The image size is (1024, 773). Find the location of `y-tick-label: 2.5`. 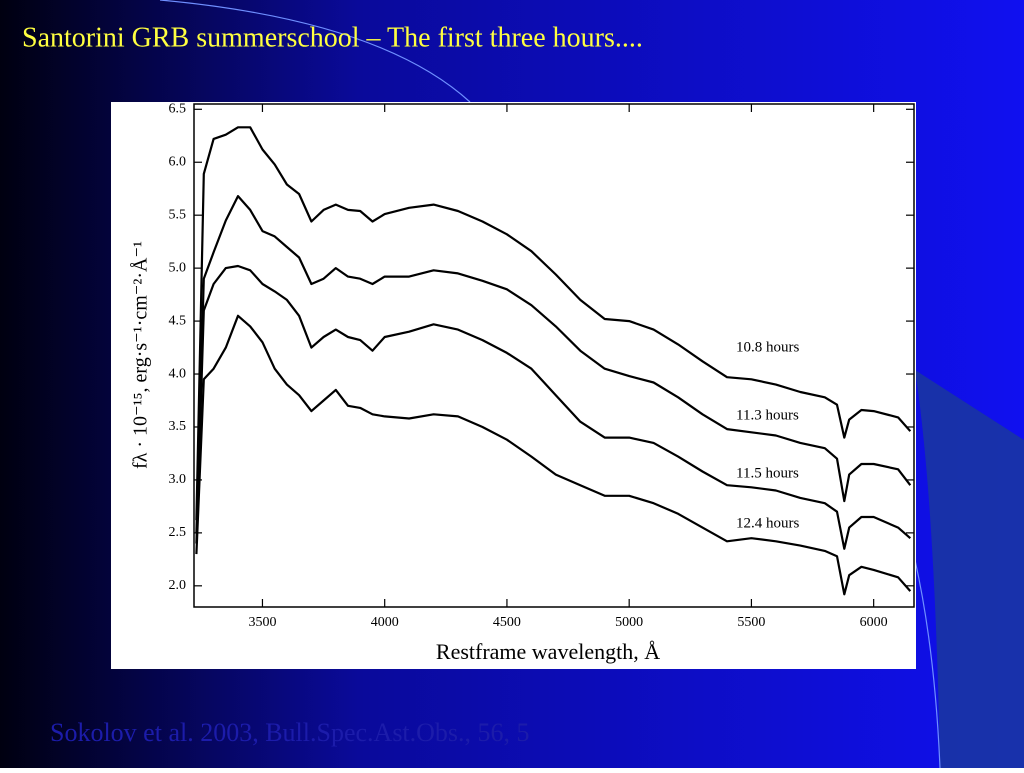

y-tick-label: 2.5 is located at coordinates (178, 532).